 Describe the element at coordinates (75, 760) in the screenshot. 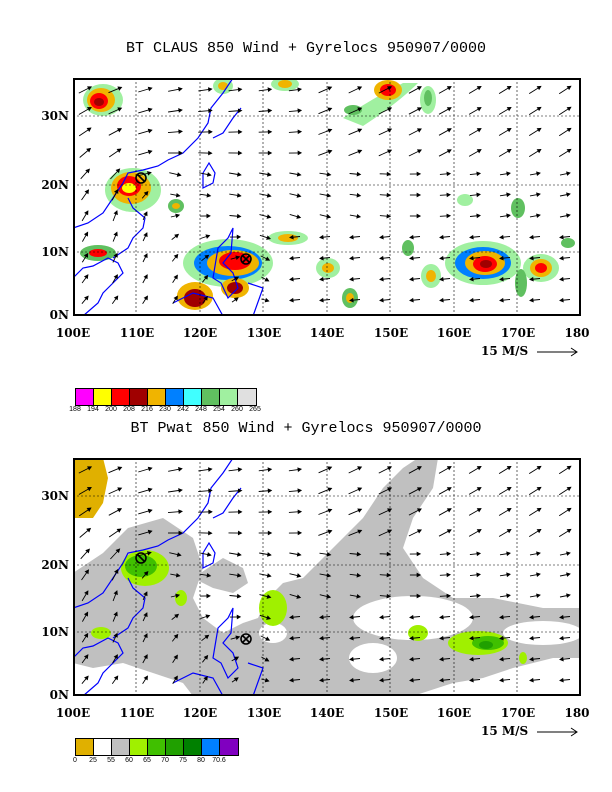

I see `legend-tick-label: 0` at that location.